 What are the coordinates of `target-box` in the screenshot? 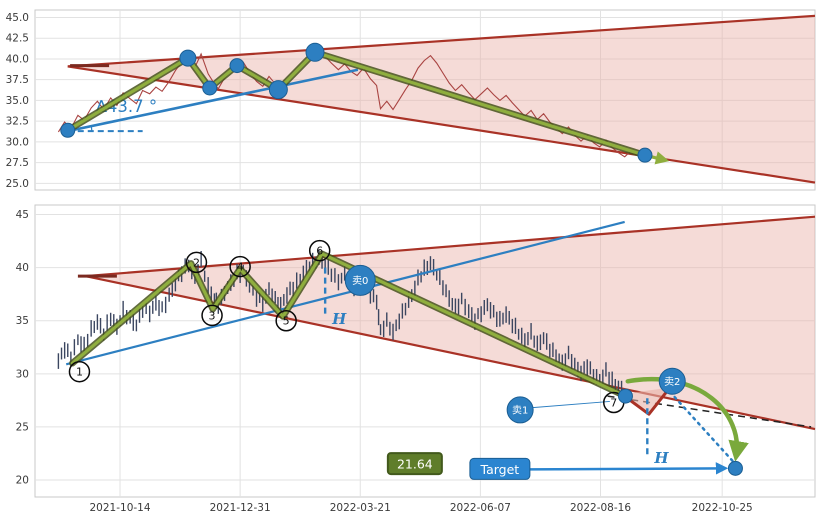 It's located at (500, 468).